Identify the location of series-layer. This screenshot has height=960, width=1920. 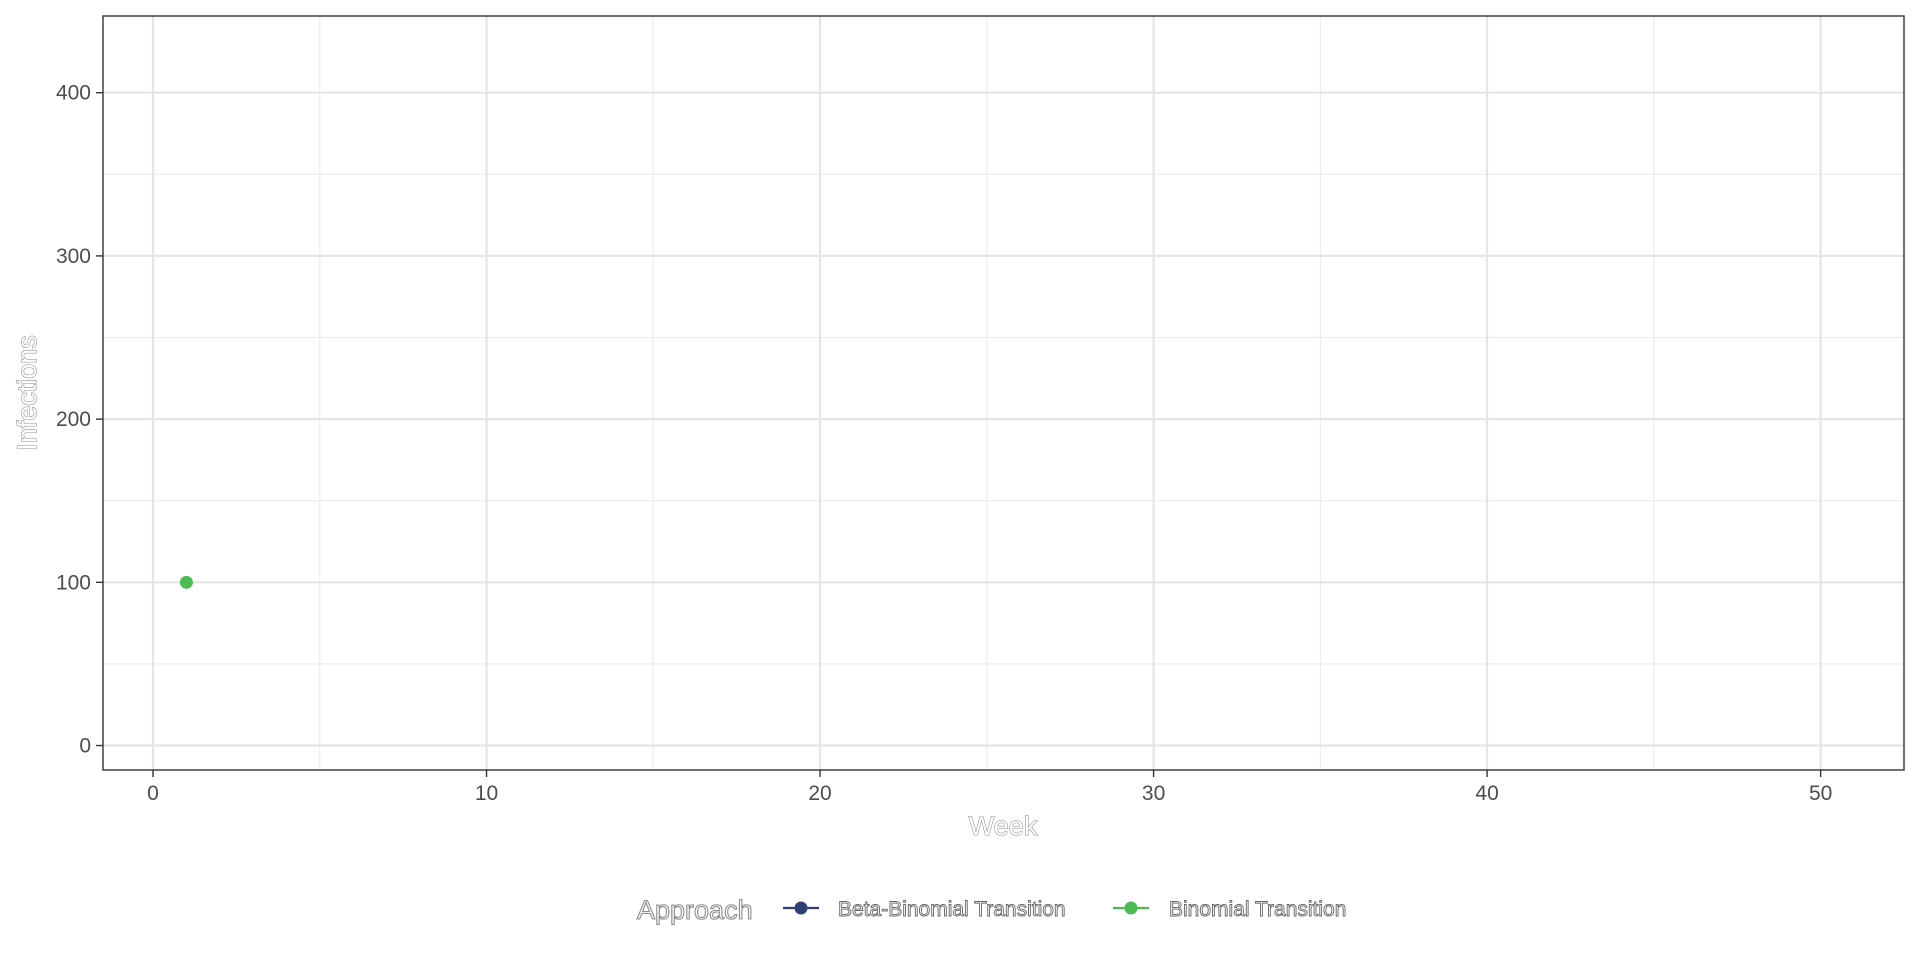
(186, 582).